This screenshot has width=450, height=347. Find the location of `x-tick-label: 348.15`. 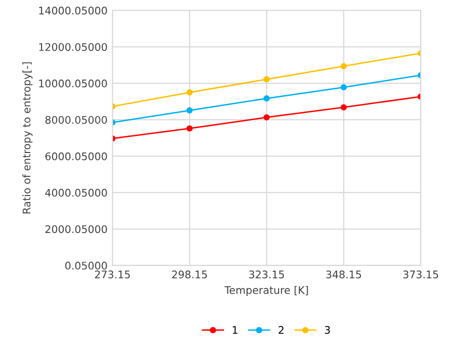

x-tick-label: 348.15 is located at coordinates (343, 274).